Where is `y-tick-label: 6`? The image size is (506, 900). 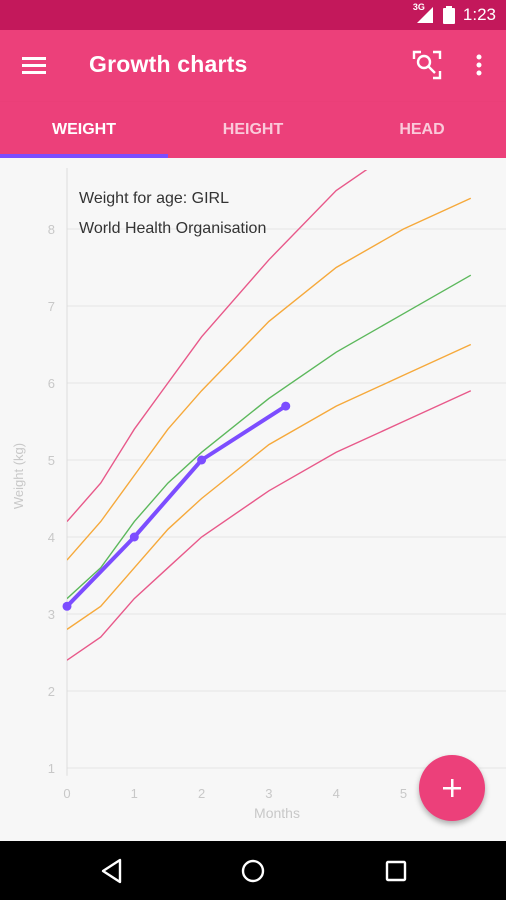 y-tick-label: 6 is located at coordinates (51, 383).